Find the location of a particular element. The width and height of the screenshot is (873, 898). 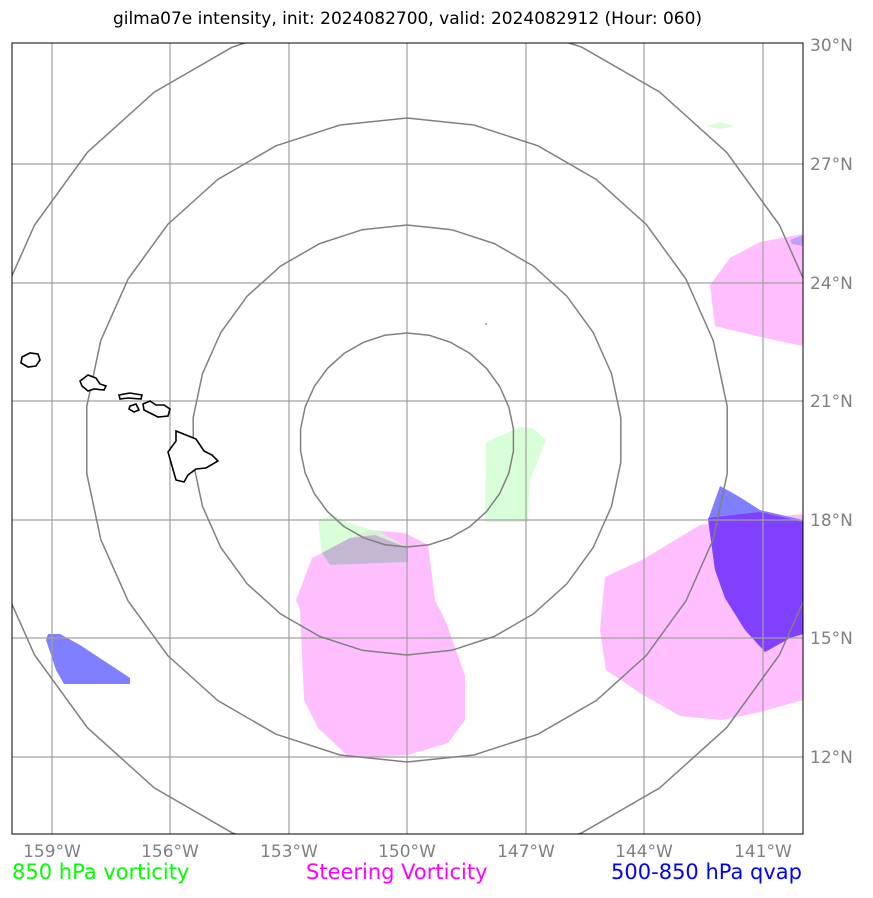

x-tick-label: 159°W is located at coordinates (52, 852).